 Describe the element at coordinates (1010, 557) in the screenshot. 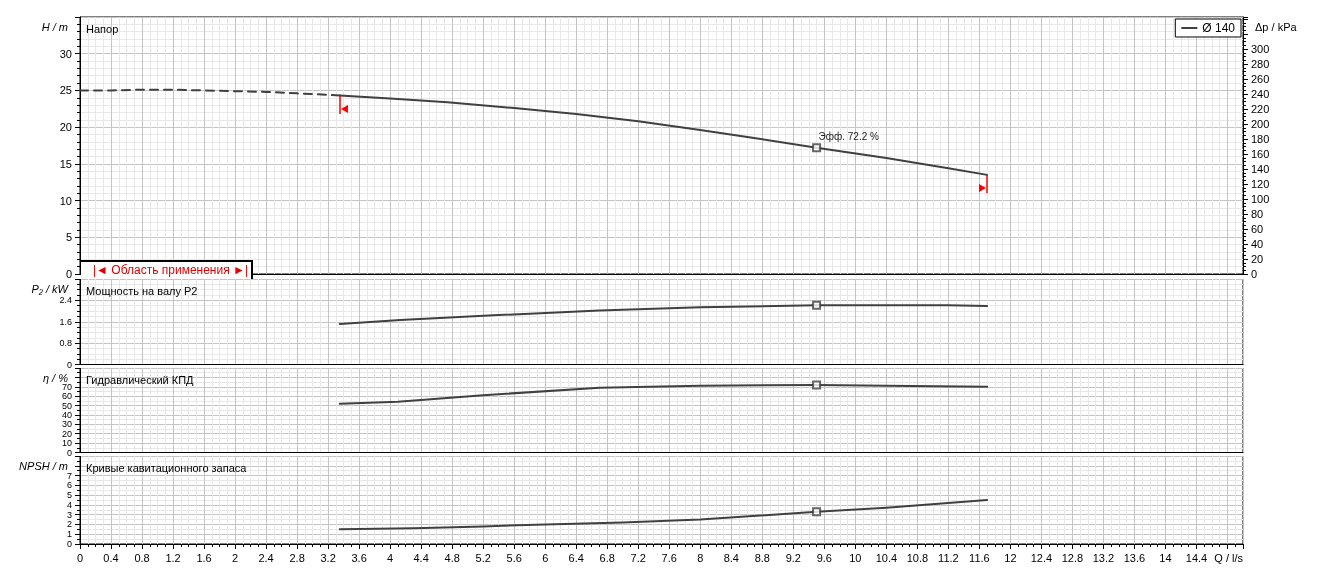

I see `x-tick-label: 12` at that location.